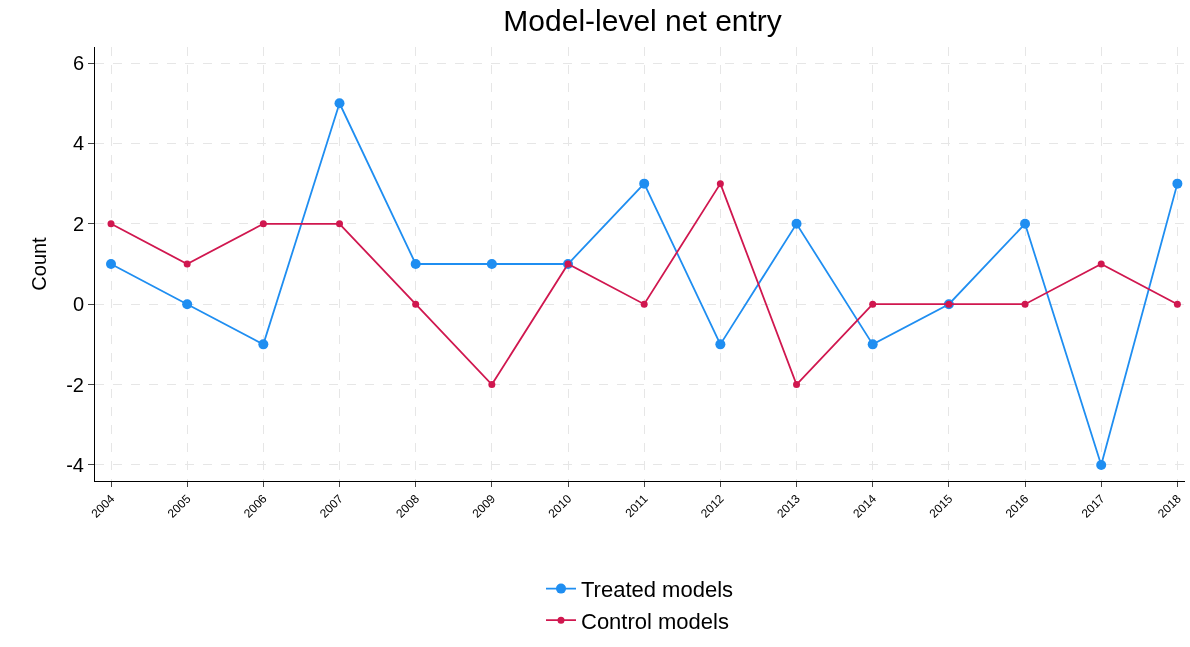 The width and height of the screenshot is (1190, 647). Describe the element at coordinates (657, 590) in the screenshot. I see `legend-label: Treated models` at that location.